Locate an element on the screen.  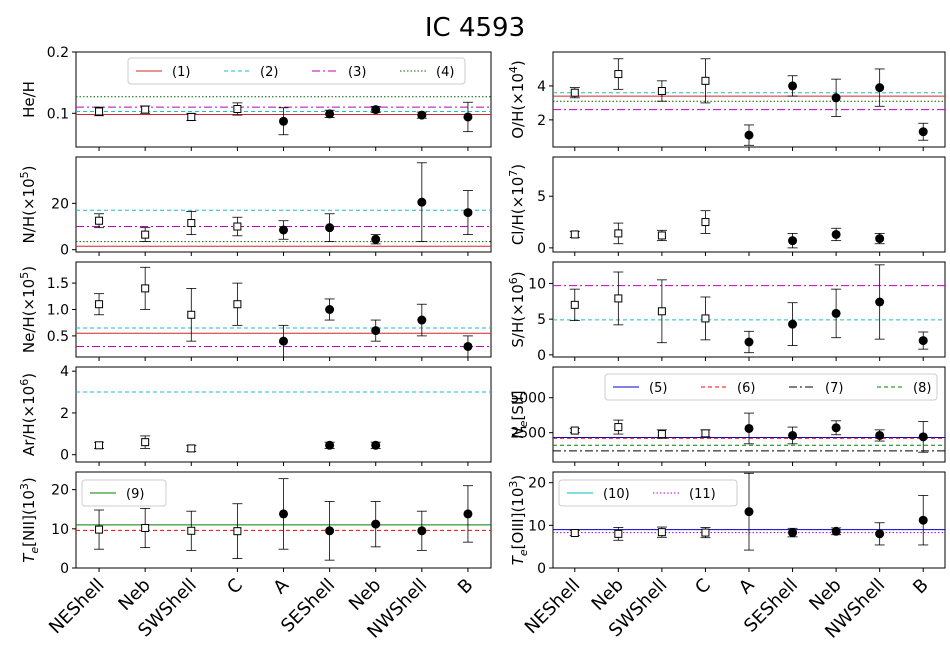
legend-label-l8: (8) is located at coordinates (922, 388).